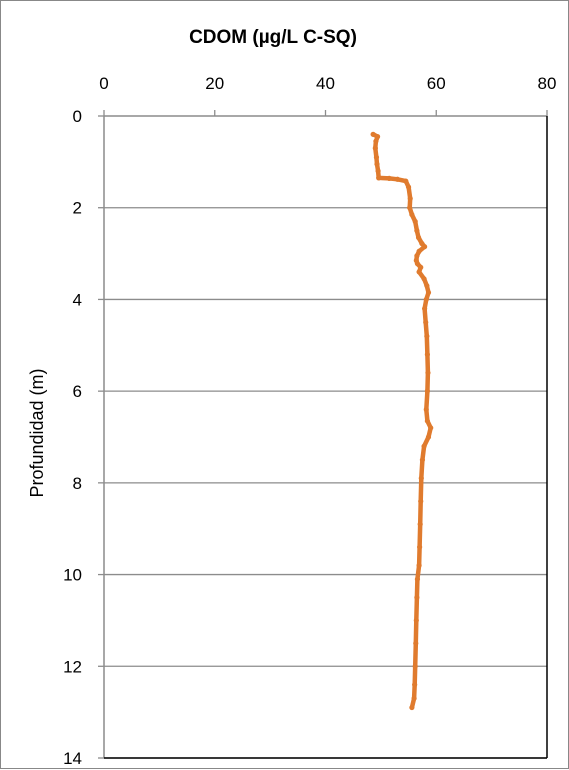 The image size is (569, 770). What do you see at coordinates (72, 666) in the screenshot?
I see `y-tick-label-12: 12` at bounding box center [72, 666].